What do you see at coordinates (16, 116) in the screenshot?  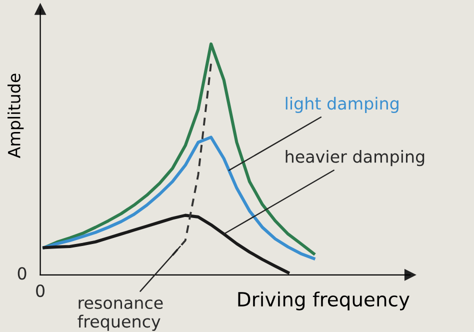 I see `y-axis-title: Amplitude` at bounding box center [16, 116].